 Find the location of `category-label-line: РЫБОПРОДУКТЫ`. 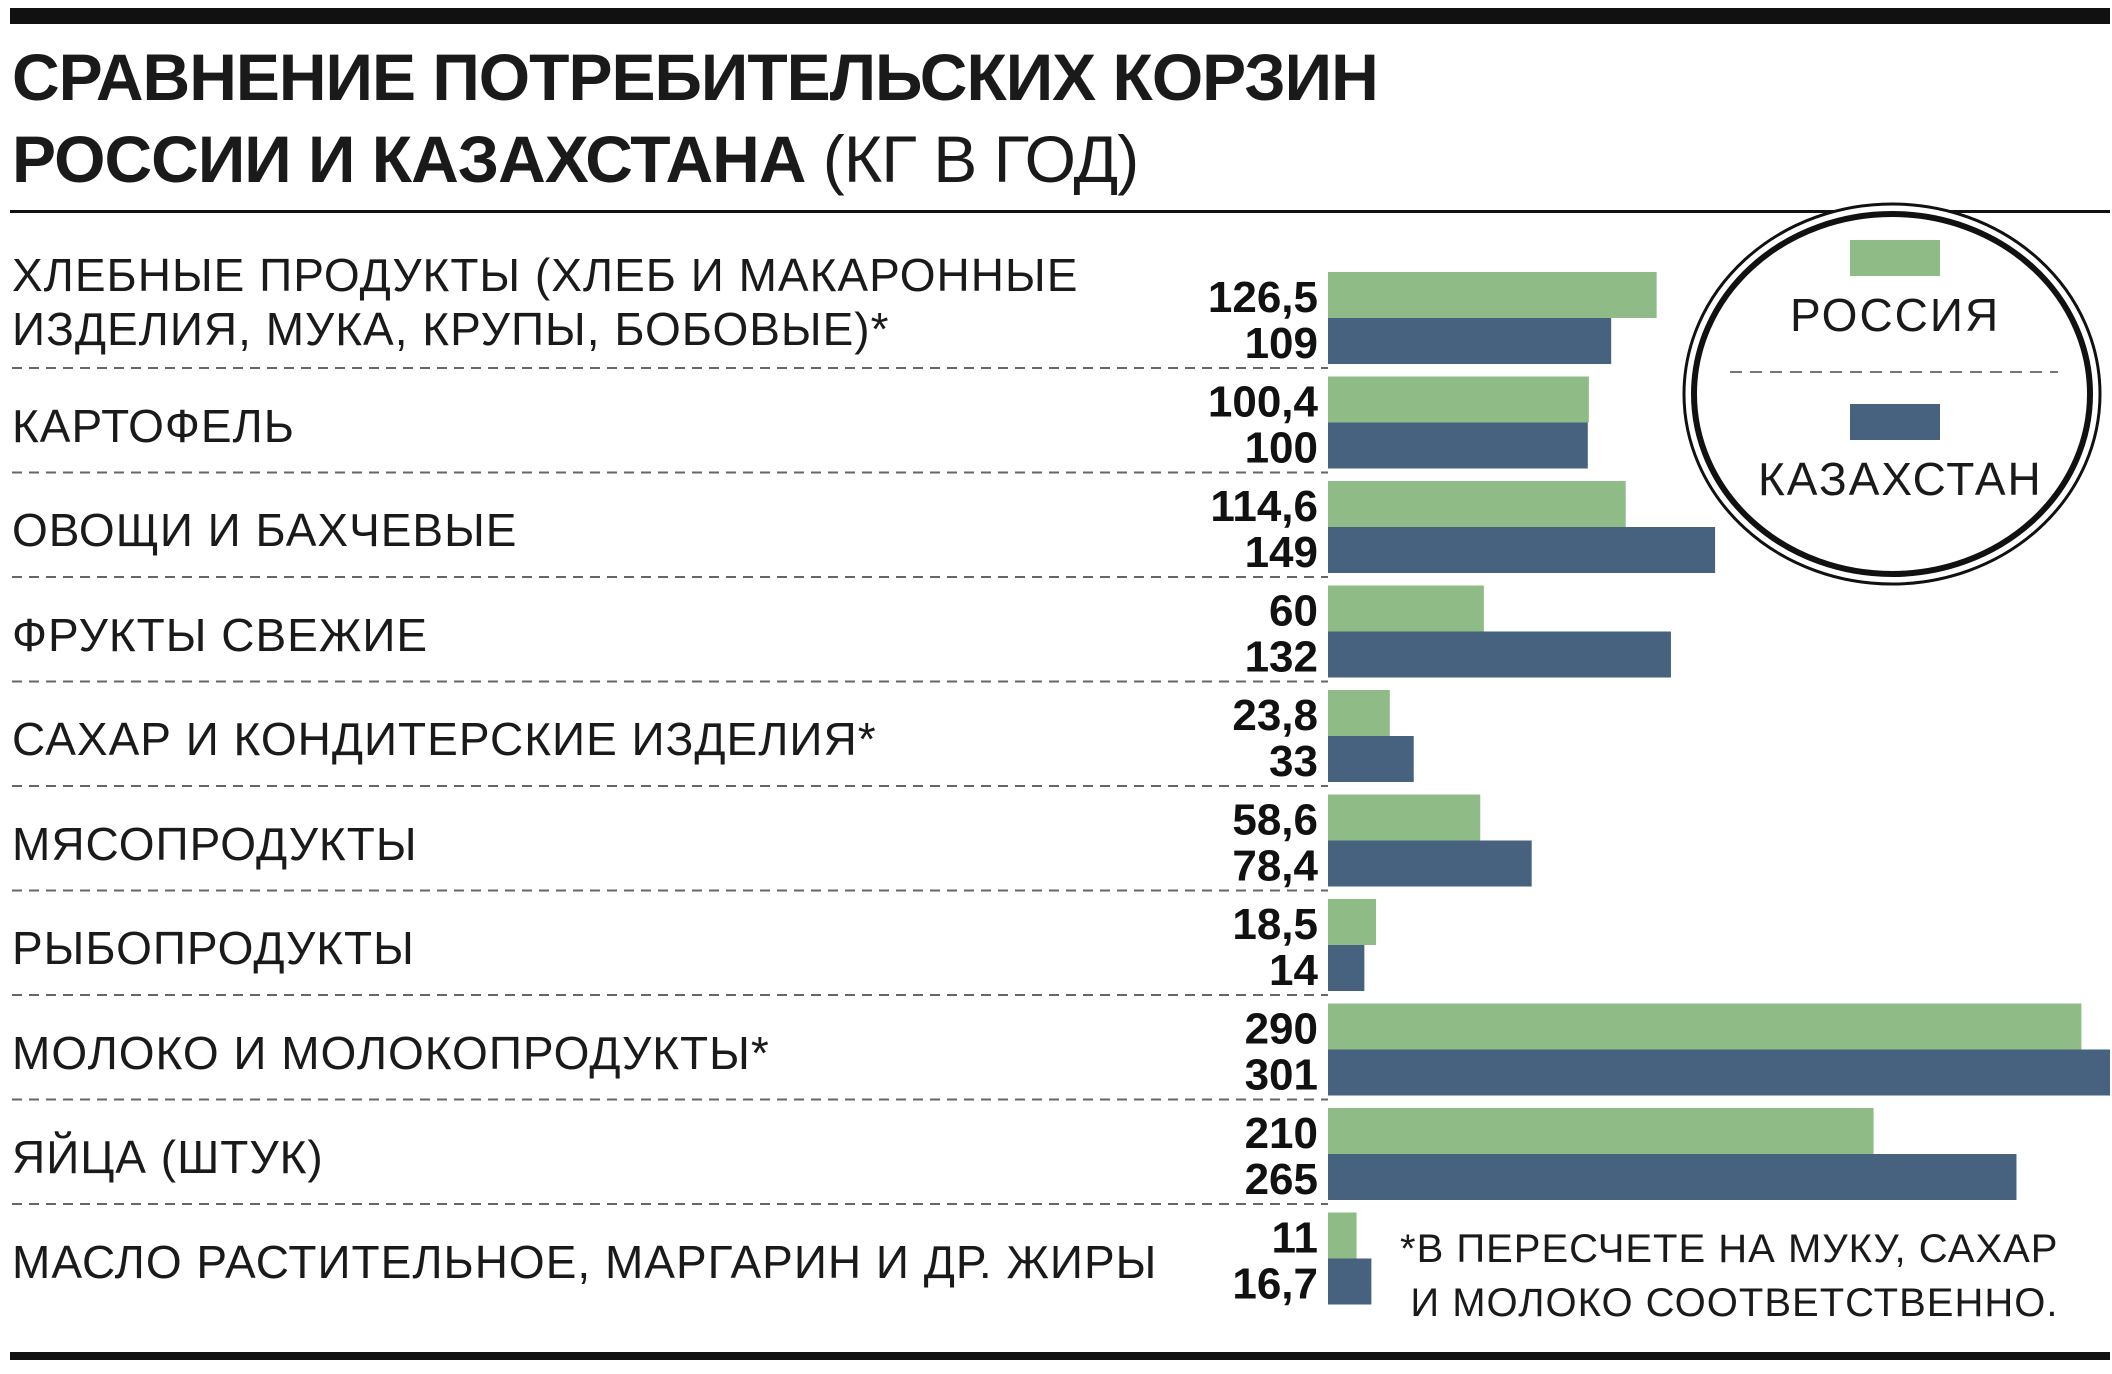

category-label-line: РЫБОПРОДУКТЫ is located at coordinates (213, 948).